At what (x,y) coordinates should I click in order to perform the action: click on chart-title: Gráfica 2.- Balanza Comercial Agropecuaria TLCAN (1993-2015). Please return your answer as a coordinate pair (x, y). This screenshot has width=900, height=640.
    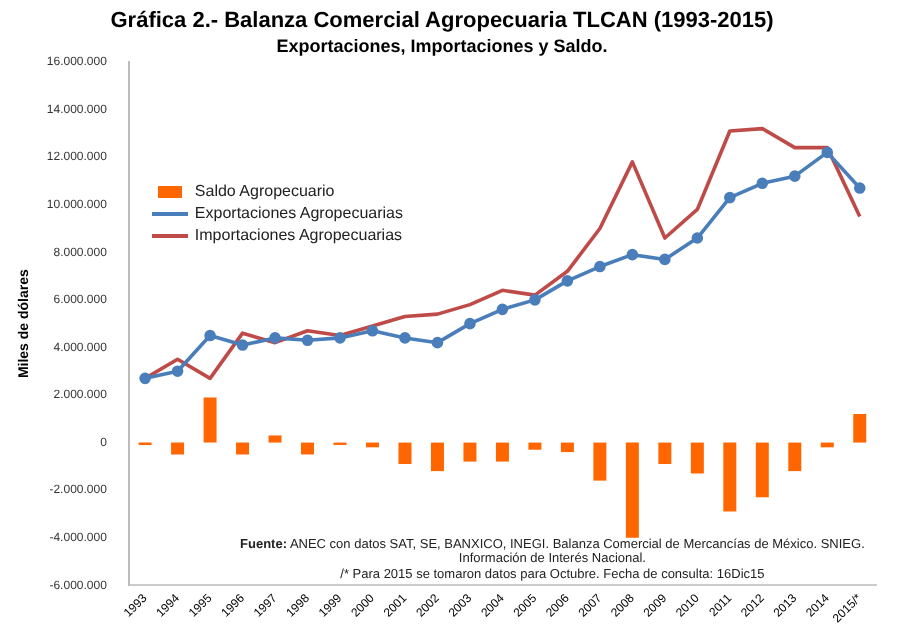
    Looking at the image, I should click on (442, 21).